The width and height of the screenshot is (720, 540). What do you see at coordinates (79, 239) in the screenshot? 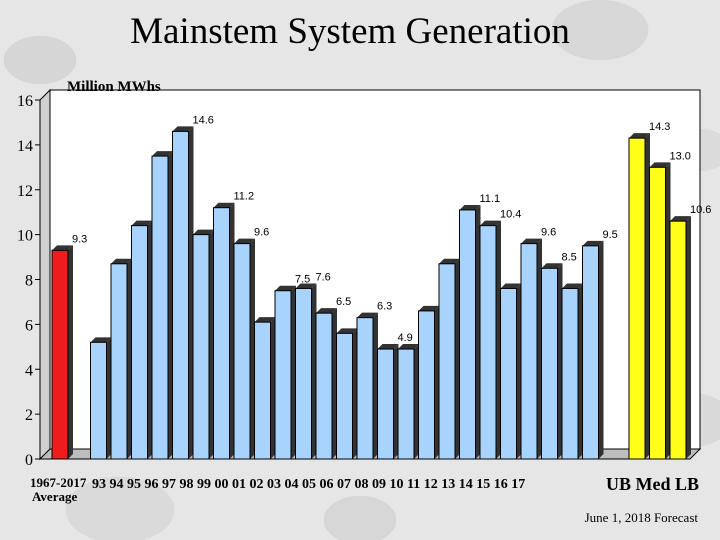
I see `data-label: 9.3` at bounding box center [79, 239].